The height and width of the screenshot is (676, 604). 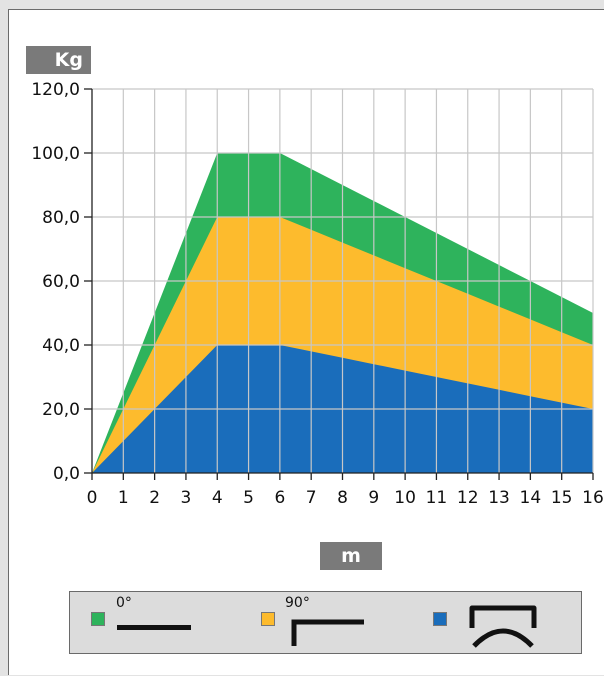 I want to click on legend-swatch-90deg, so click(x=268, y=619).